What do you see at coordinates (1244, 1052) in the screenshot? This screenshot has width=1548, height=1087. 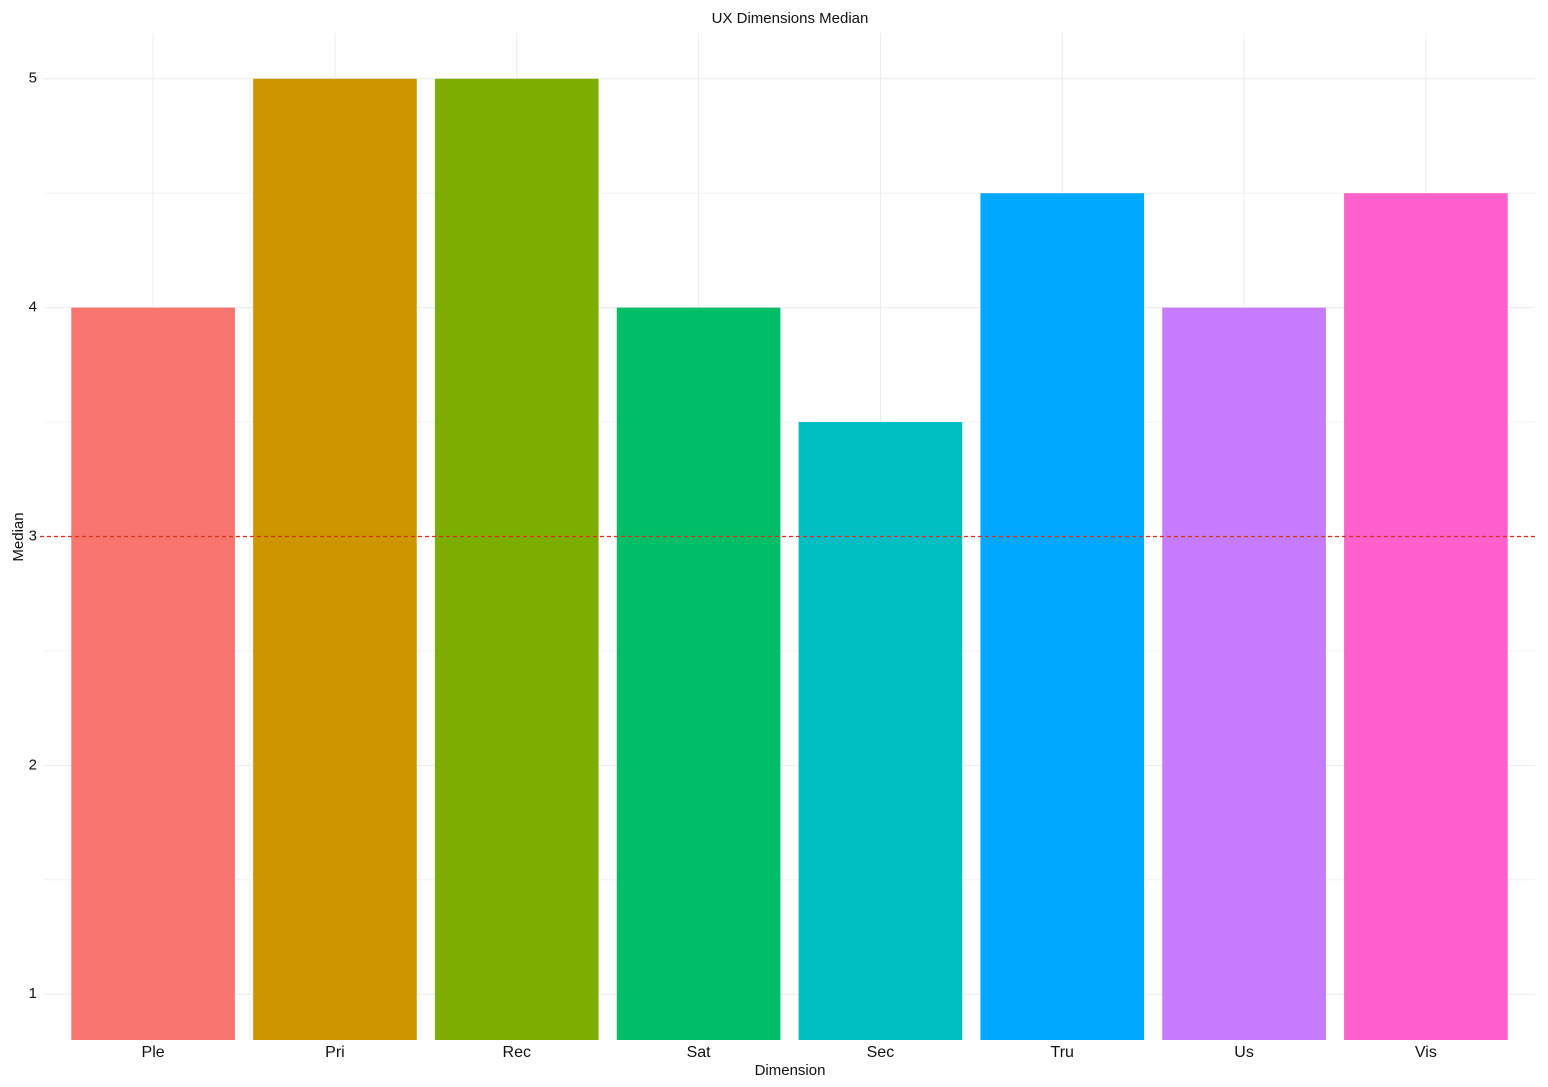 I see `x-tick-label: Us` at bounding box center [1244, 1052].